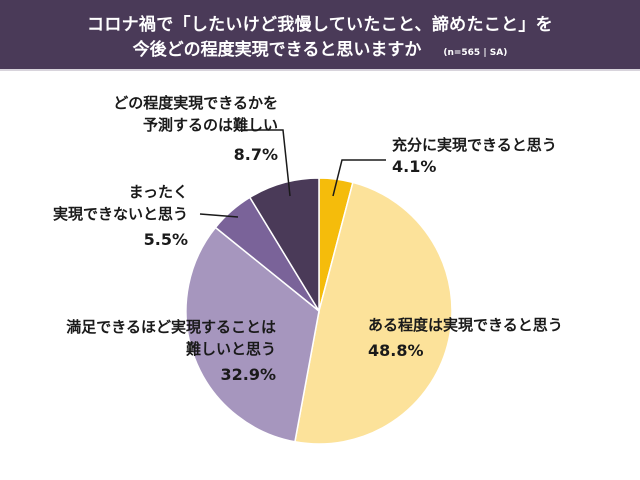 This screenshot has height=480, width=640. What do you see at coordinates (195, 129) in the screenshot?
I see `label-hard-to-predict: どの程度実現できるかを 予測するのは難しい 8.7%` at bounding box center [195, 129].